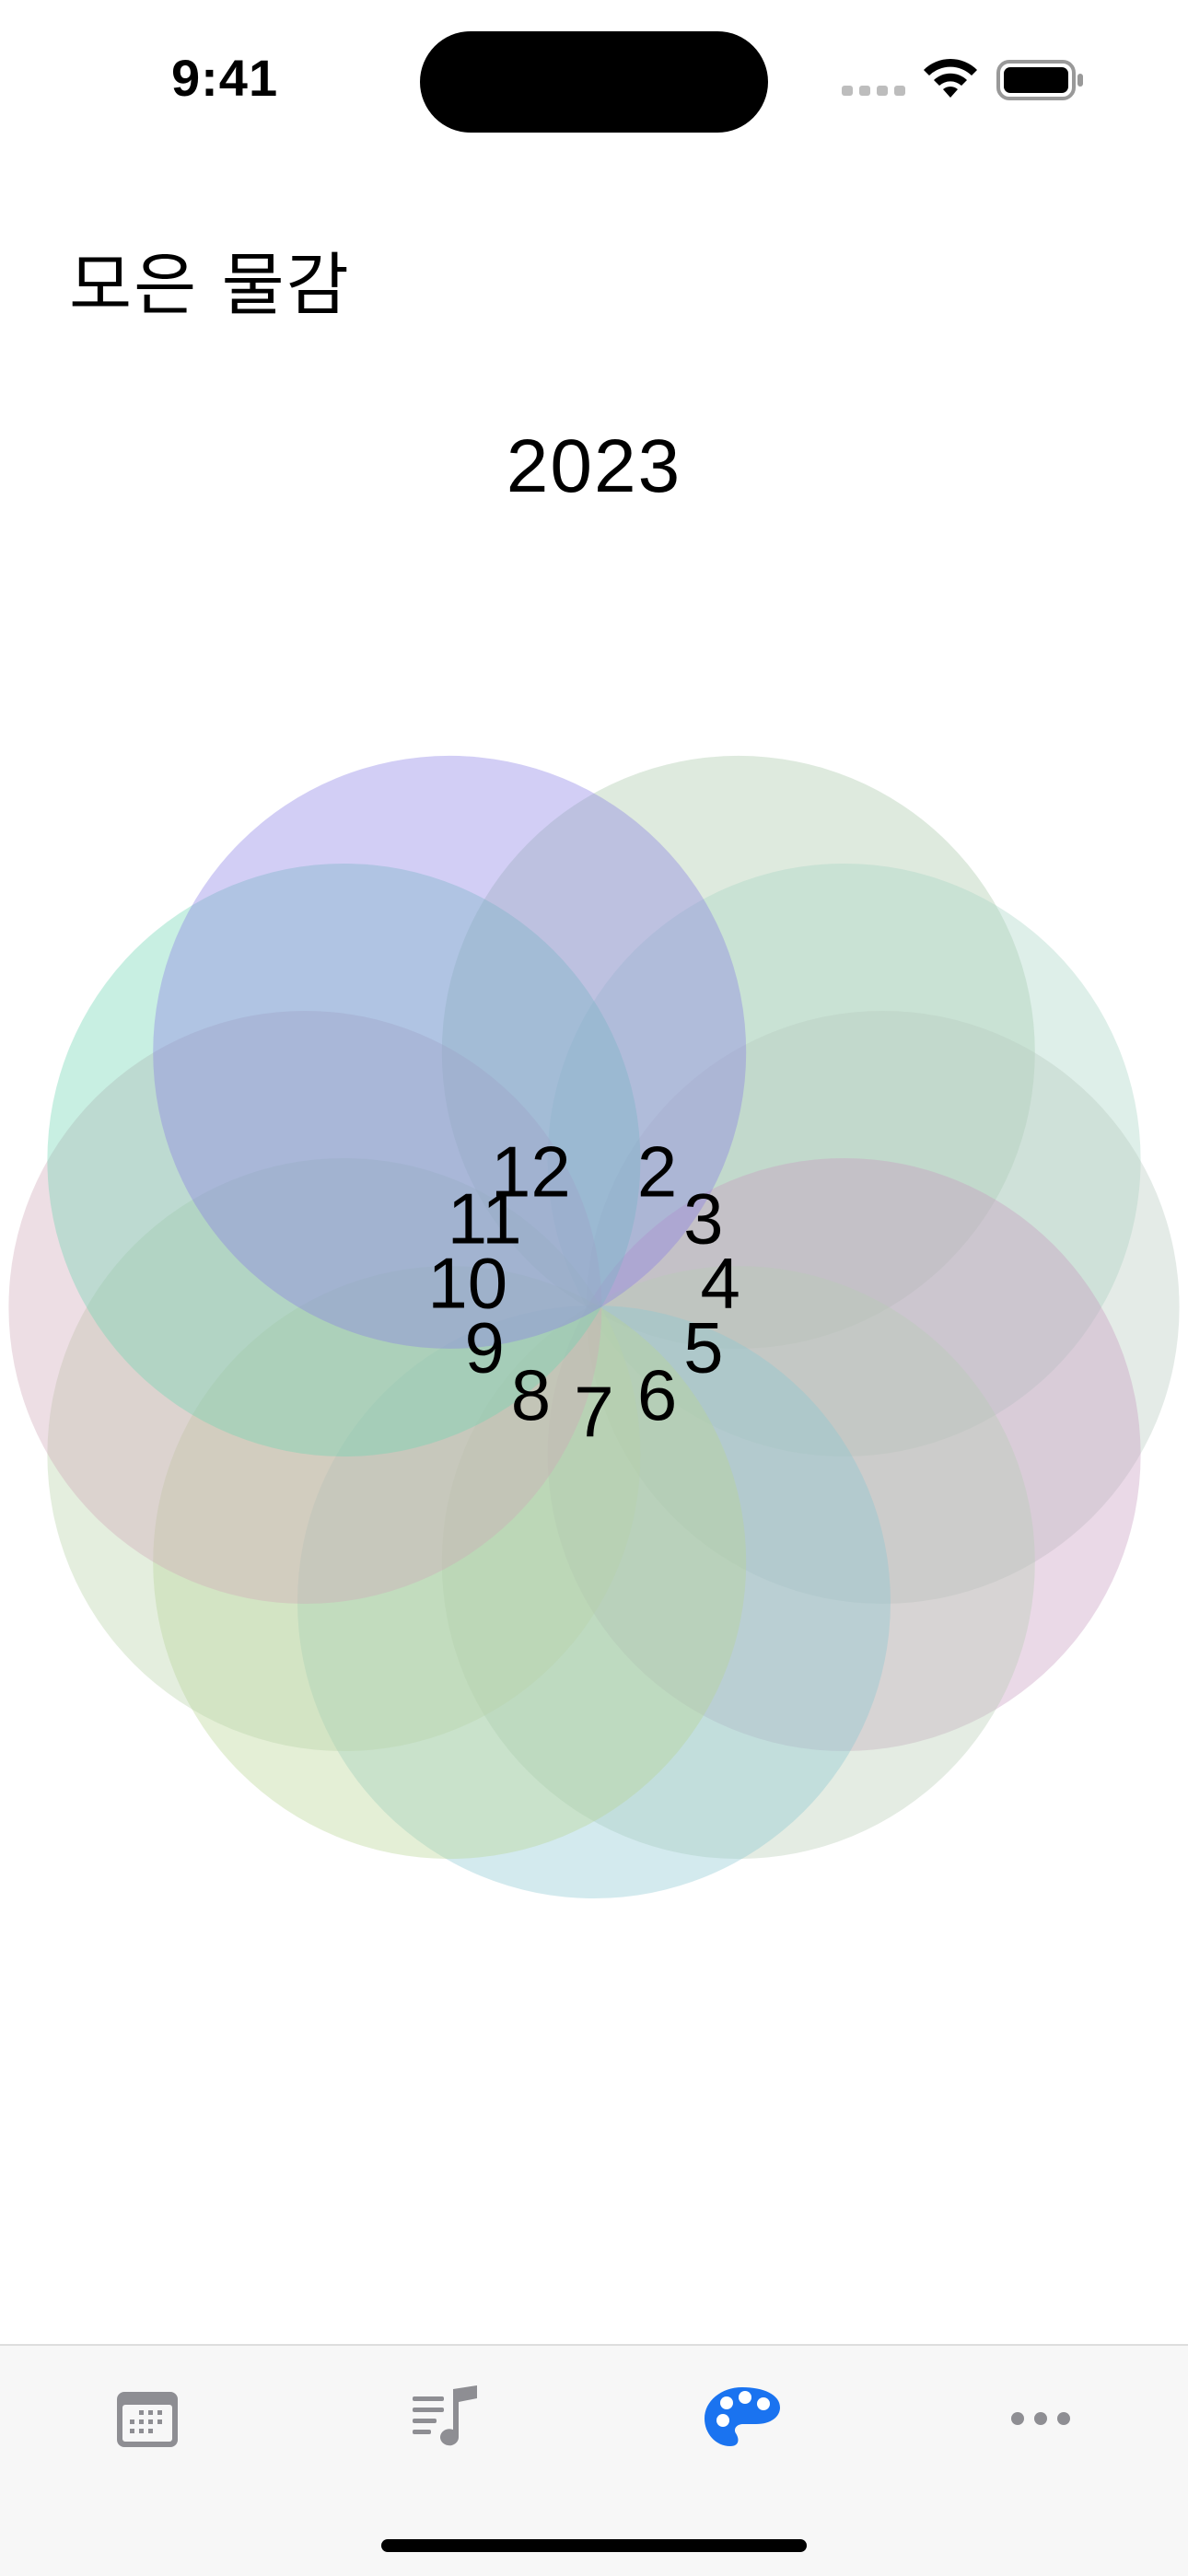 Image resolution: width=1188 pixels, height=2576 pixels. Describe the element at coordinates (485, 1347) in the screenshot. I see `month-label-9: 9` at that location.